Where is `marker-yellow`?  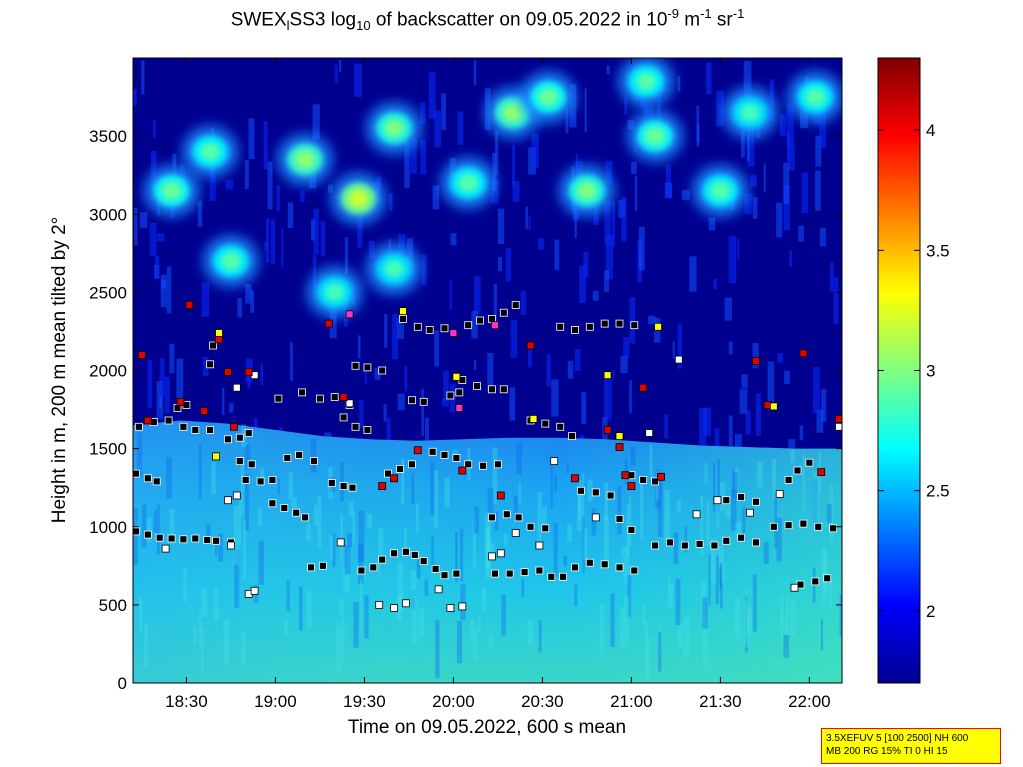
marker-yellow is located at coordinates (219, 333).